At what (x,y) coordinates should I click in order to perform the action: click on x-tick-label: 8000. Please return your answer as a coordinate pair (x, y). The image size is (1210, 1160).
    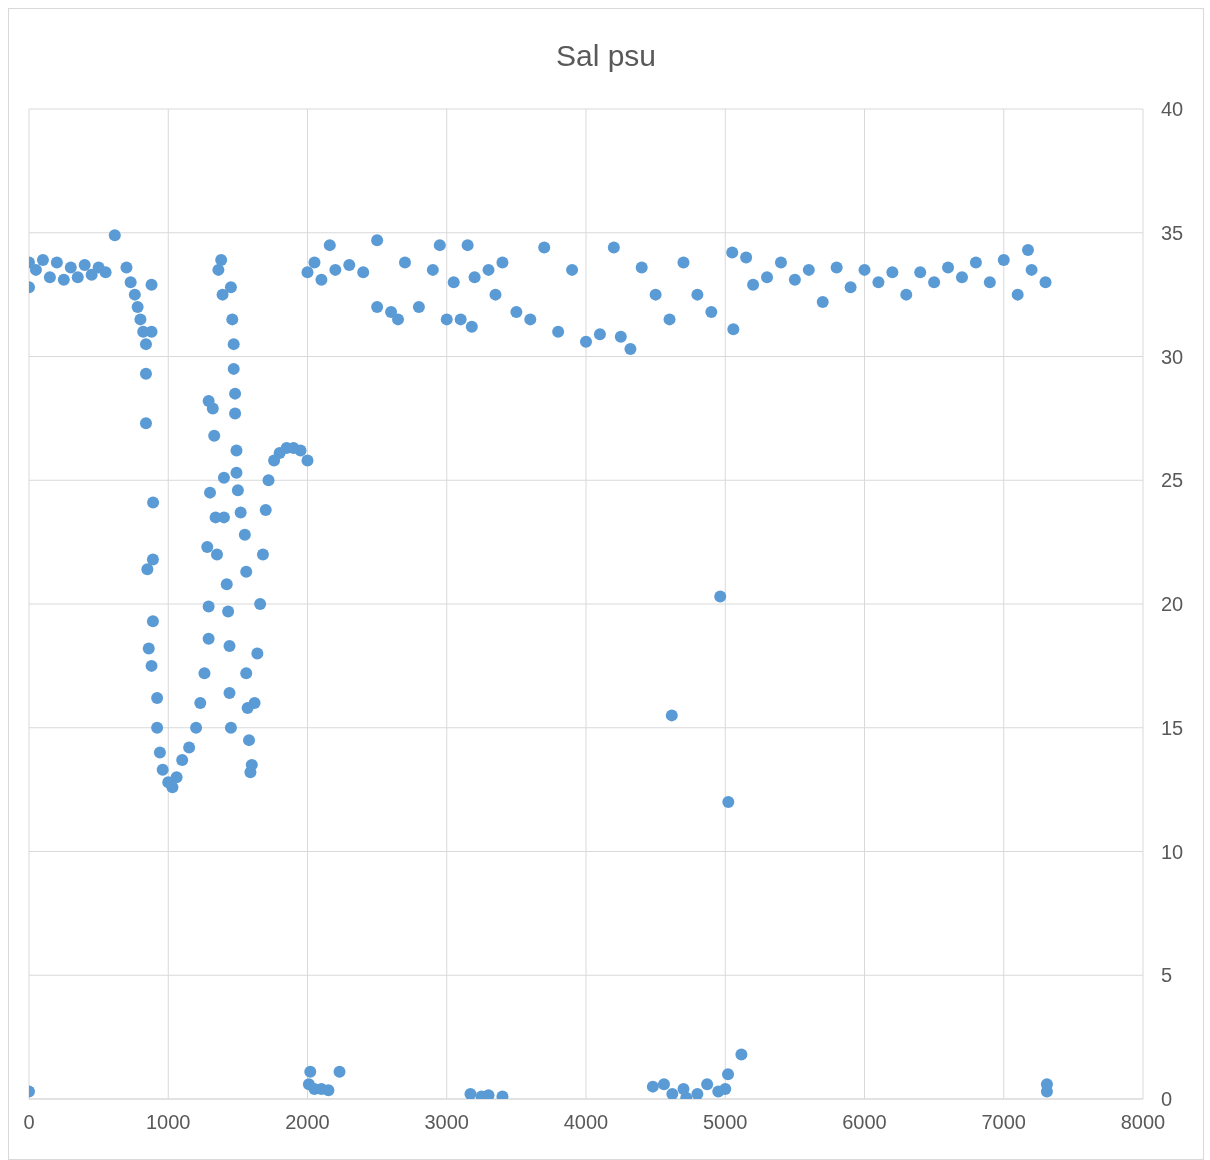
    Looking at the image, I should click on (1143, 1122).